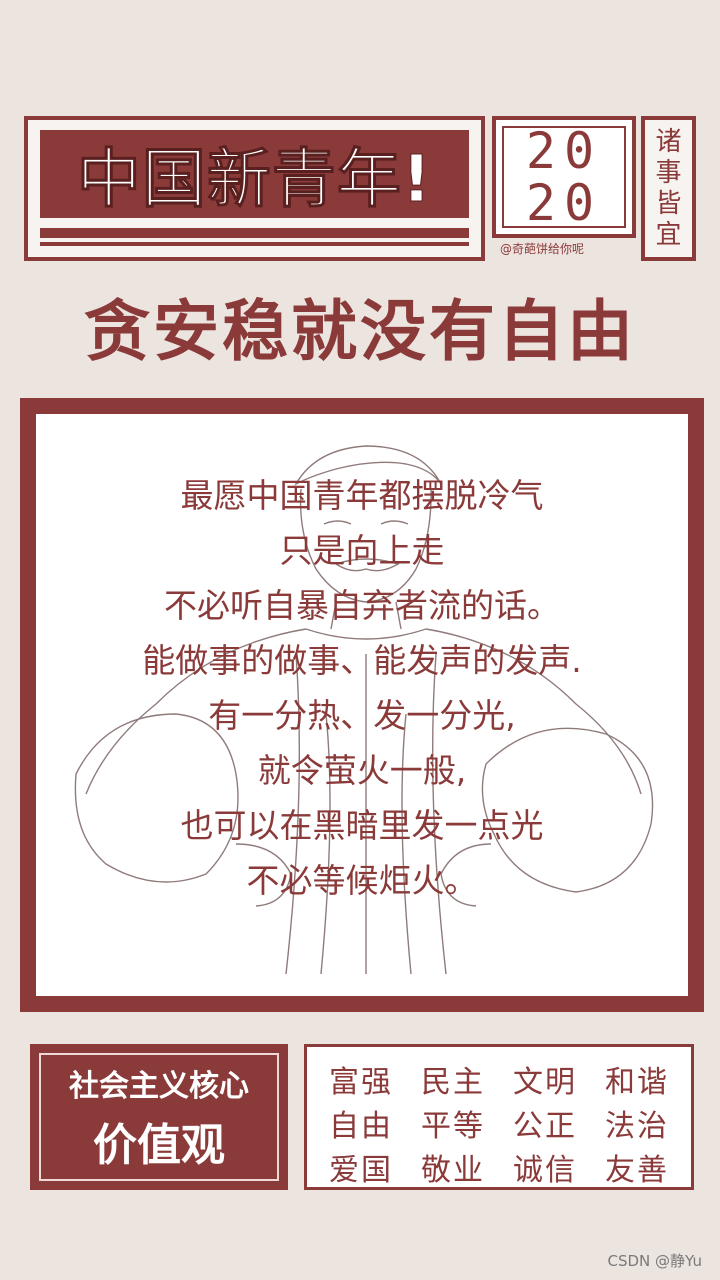 Image resolution: width=720 pixels, height=1280 pixels. I want to click on value-item: 民主, so click(453, 1082).